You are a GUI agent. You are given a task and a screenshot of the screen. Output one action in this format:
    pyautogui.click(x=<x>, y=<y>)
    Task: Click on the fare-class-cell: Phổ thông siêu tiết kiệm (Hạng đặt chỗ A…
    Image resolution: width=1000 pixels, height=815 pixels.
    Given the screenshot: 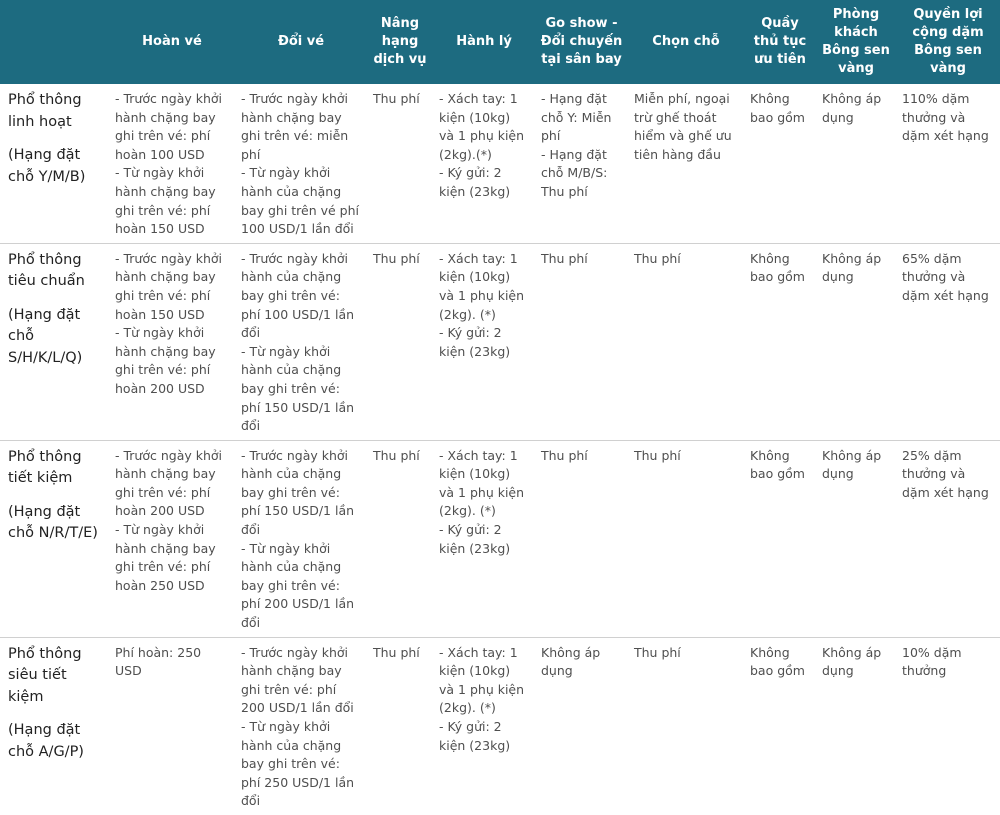 What is the action you would take?
    pyautogui.click(x=54, y=726)
    